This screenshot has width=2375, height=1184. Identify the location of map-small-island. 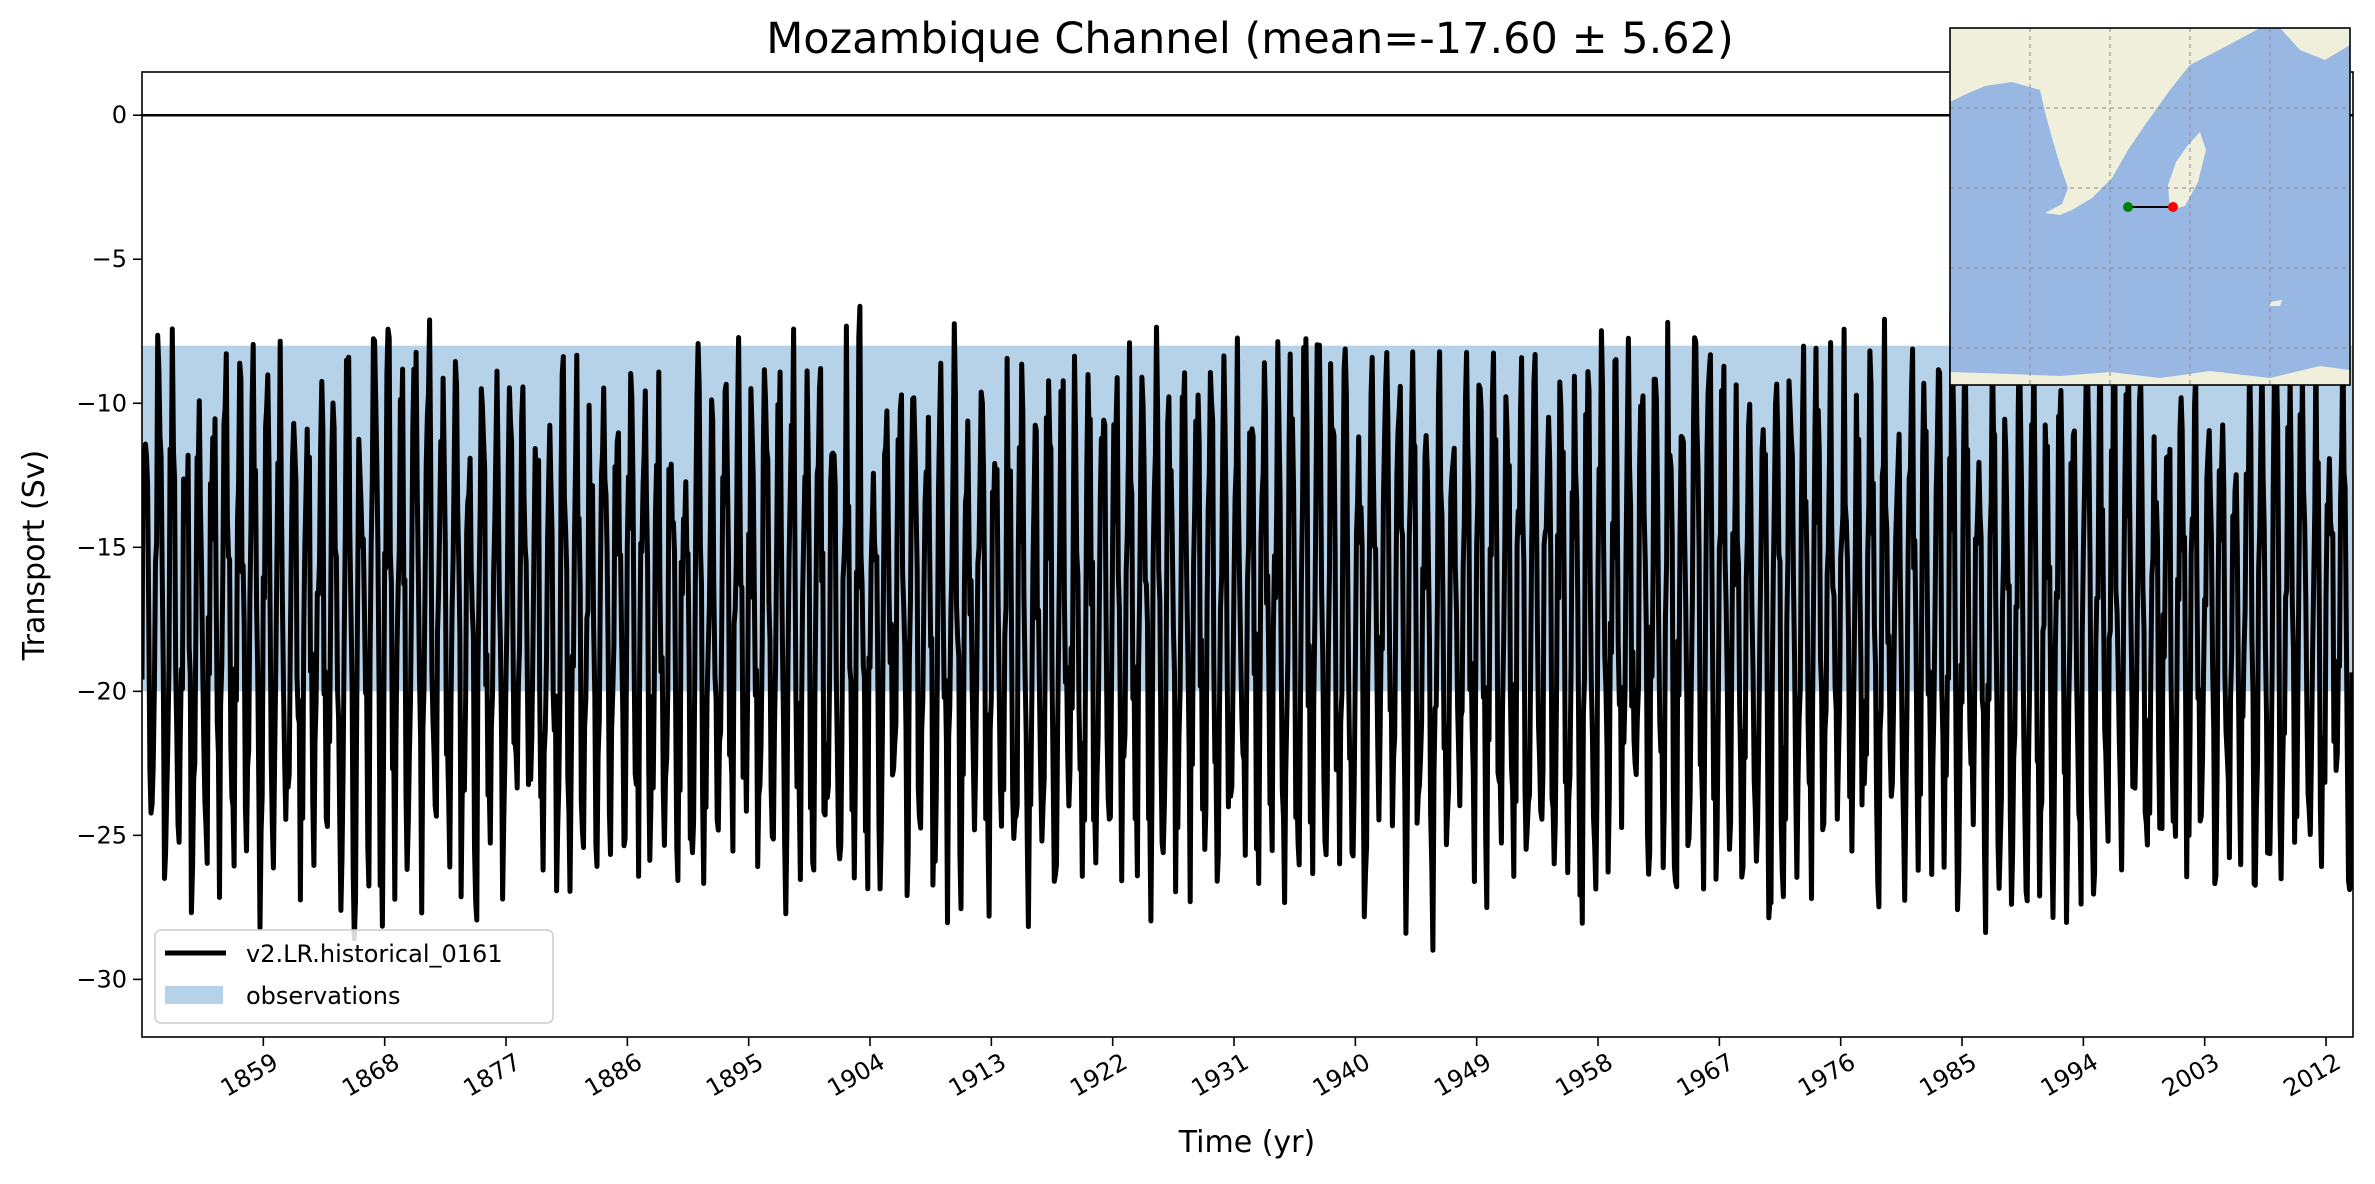
(2276, 303).